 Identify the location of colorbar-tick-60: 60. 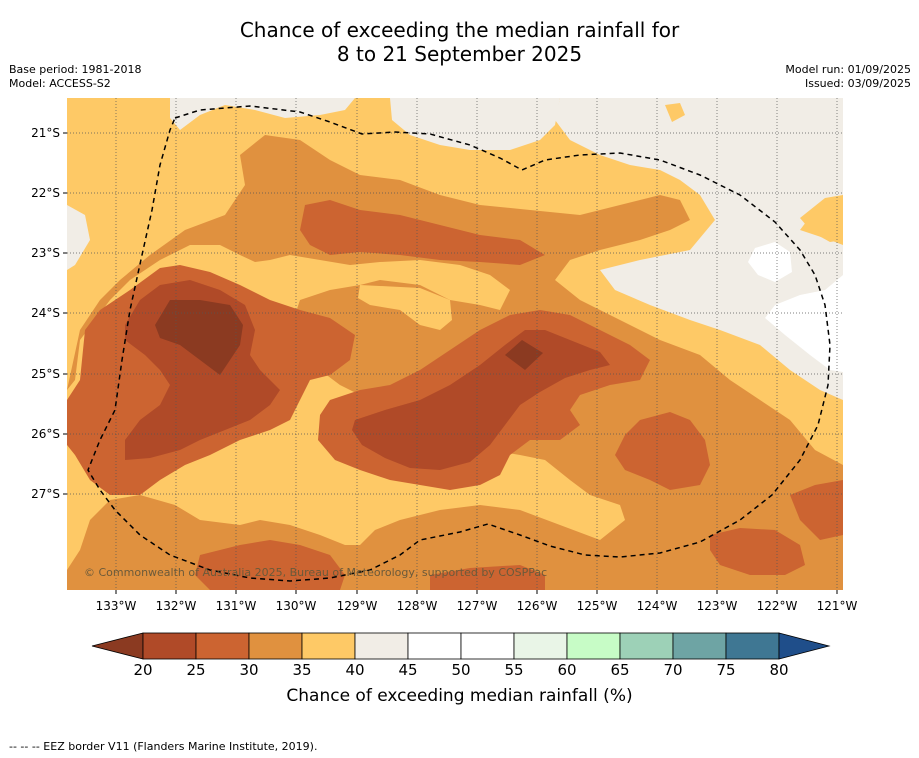
(567, 670).